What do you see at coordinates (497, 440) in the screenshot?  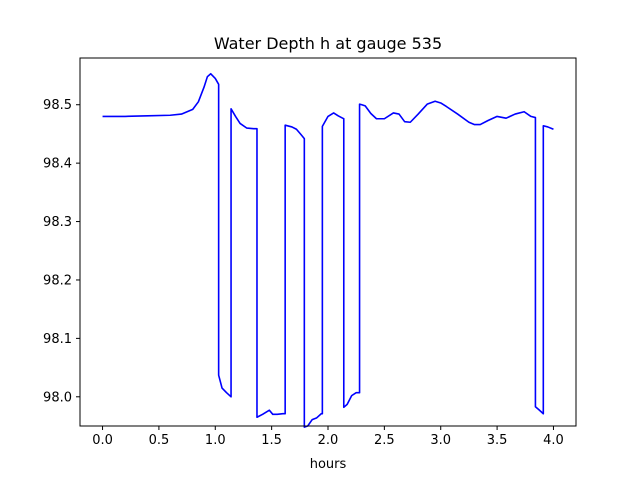 I see `x-tick-label: 3.5` at bounding box center [497, 440].